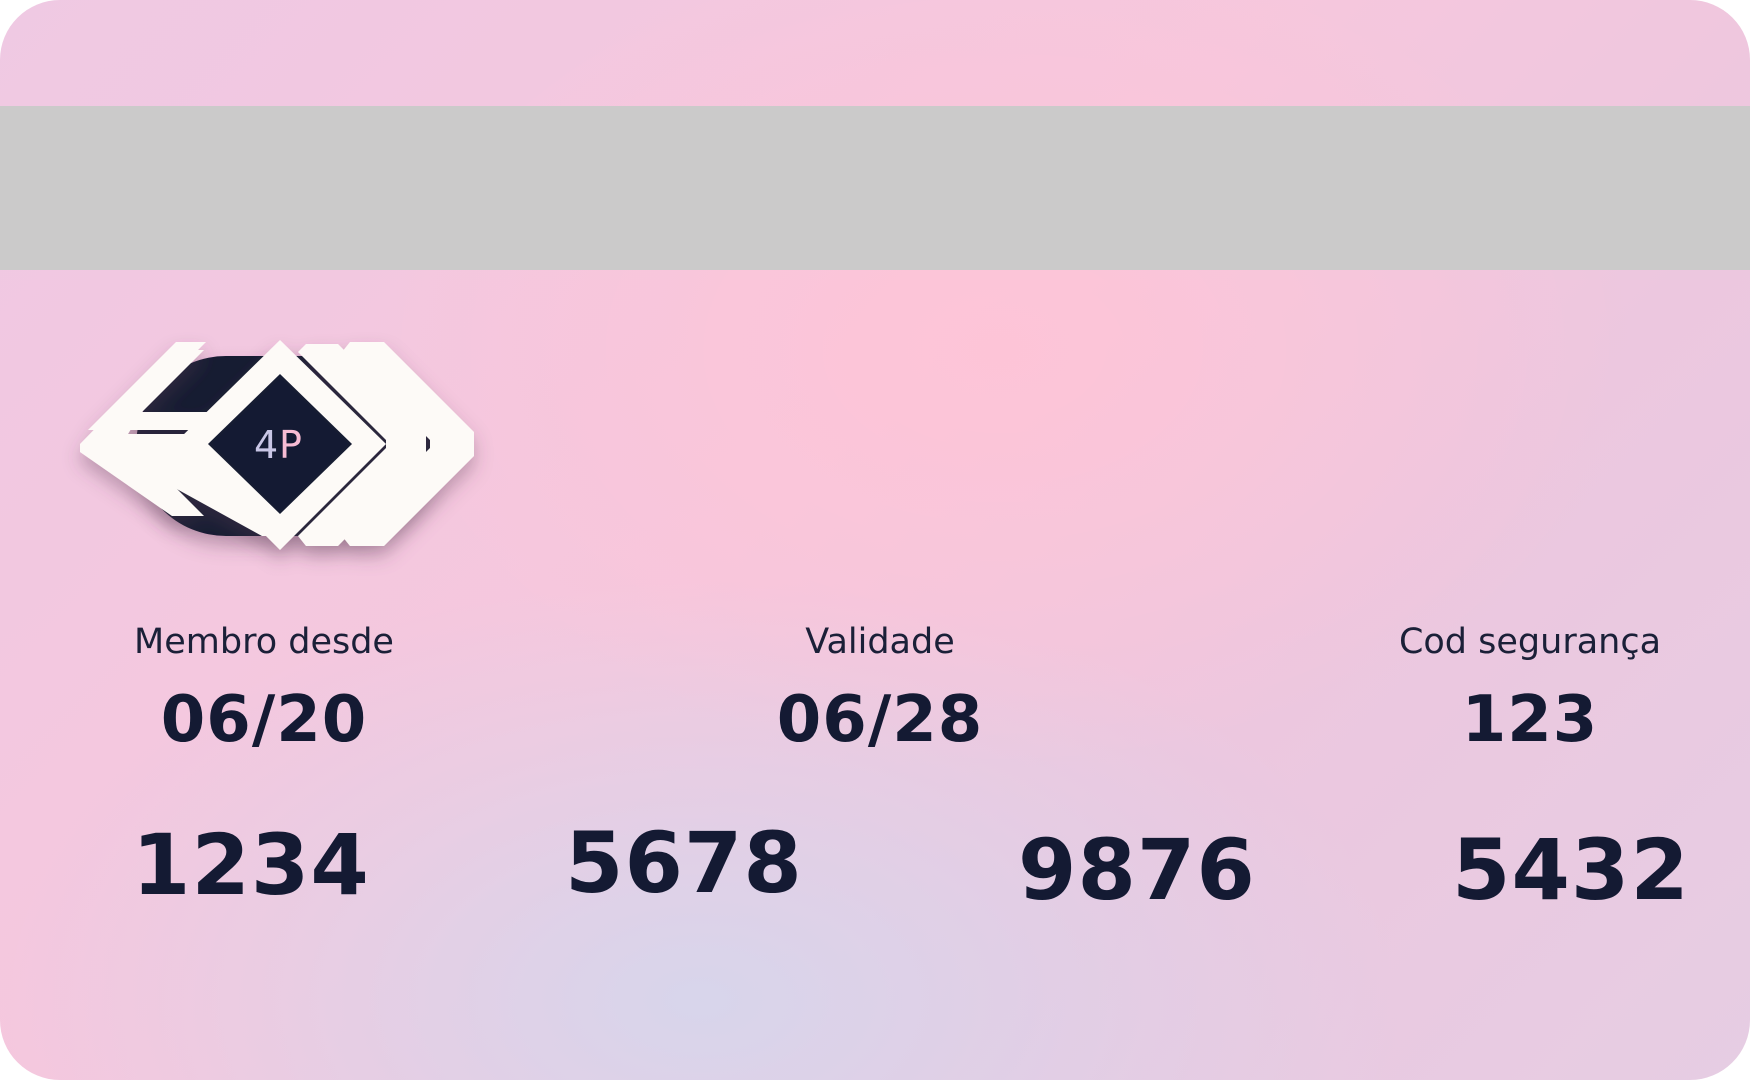 This screenshot has width=1750, height=1080. I want to click on member-since-field: Membro desde 06/20, so click(264, 689).